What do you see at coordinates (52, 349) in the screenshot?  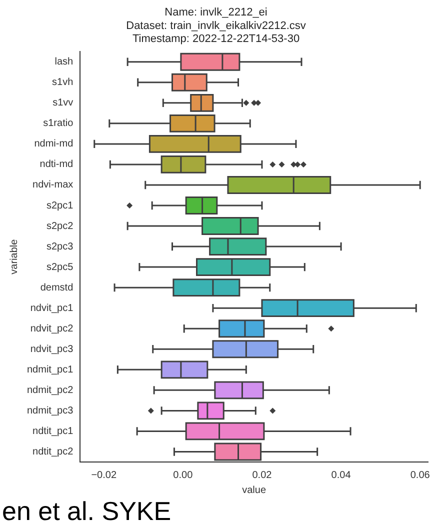 I see `y-tick-label: ndvit_pc3` at bounding box center [52, 349].